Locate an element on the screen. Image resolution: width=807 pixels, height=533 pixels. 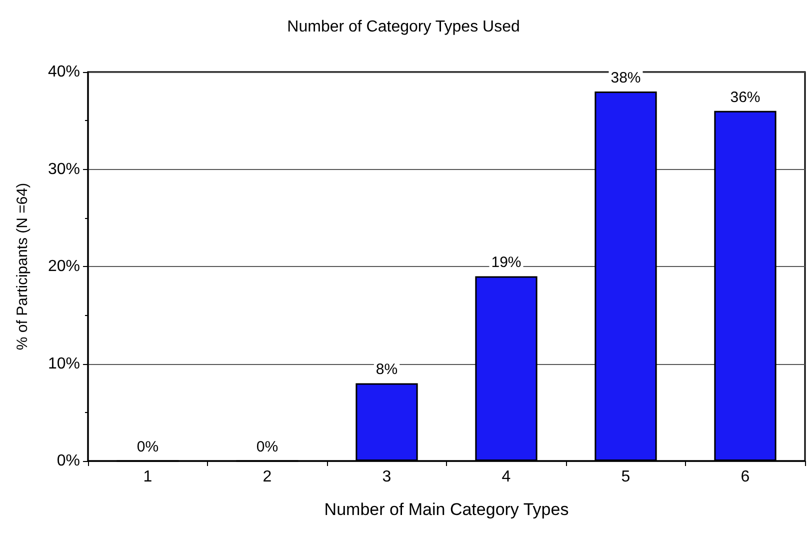
chart-title: Number of Category Types Used is located at coordinates (403, 27).